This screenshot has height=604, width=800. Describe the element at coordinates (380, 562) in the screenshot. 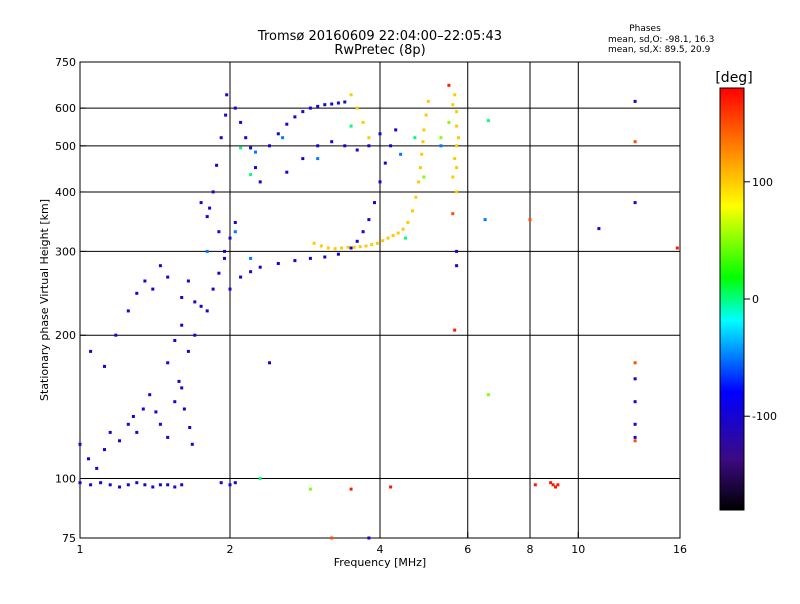

I see `x-axis-label: Frequency [MHz]` at that location.